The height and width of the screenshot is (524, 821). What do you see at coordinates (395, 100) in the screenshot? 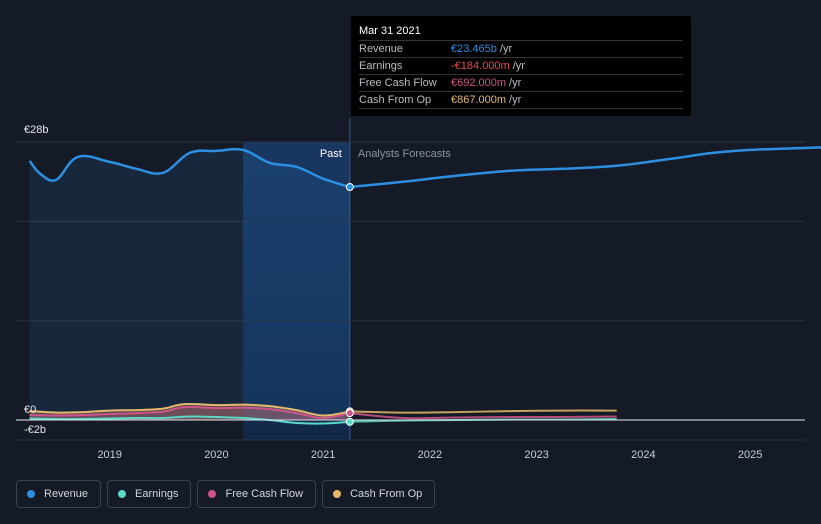
I see `tooltip-label: Cash From Op` at bounding box center [395, 100].